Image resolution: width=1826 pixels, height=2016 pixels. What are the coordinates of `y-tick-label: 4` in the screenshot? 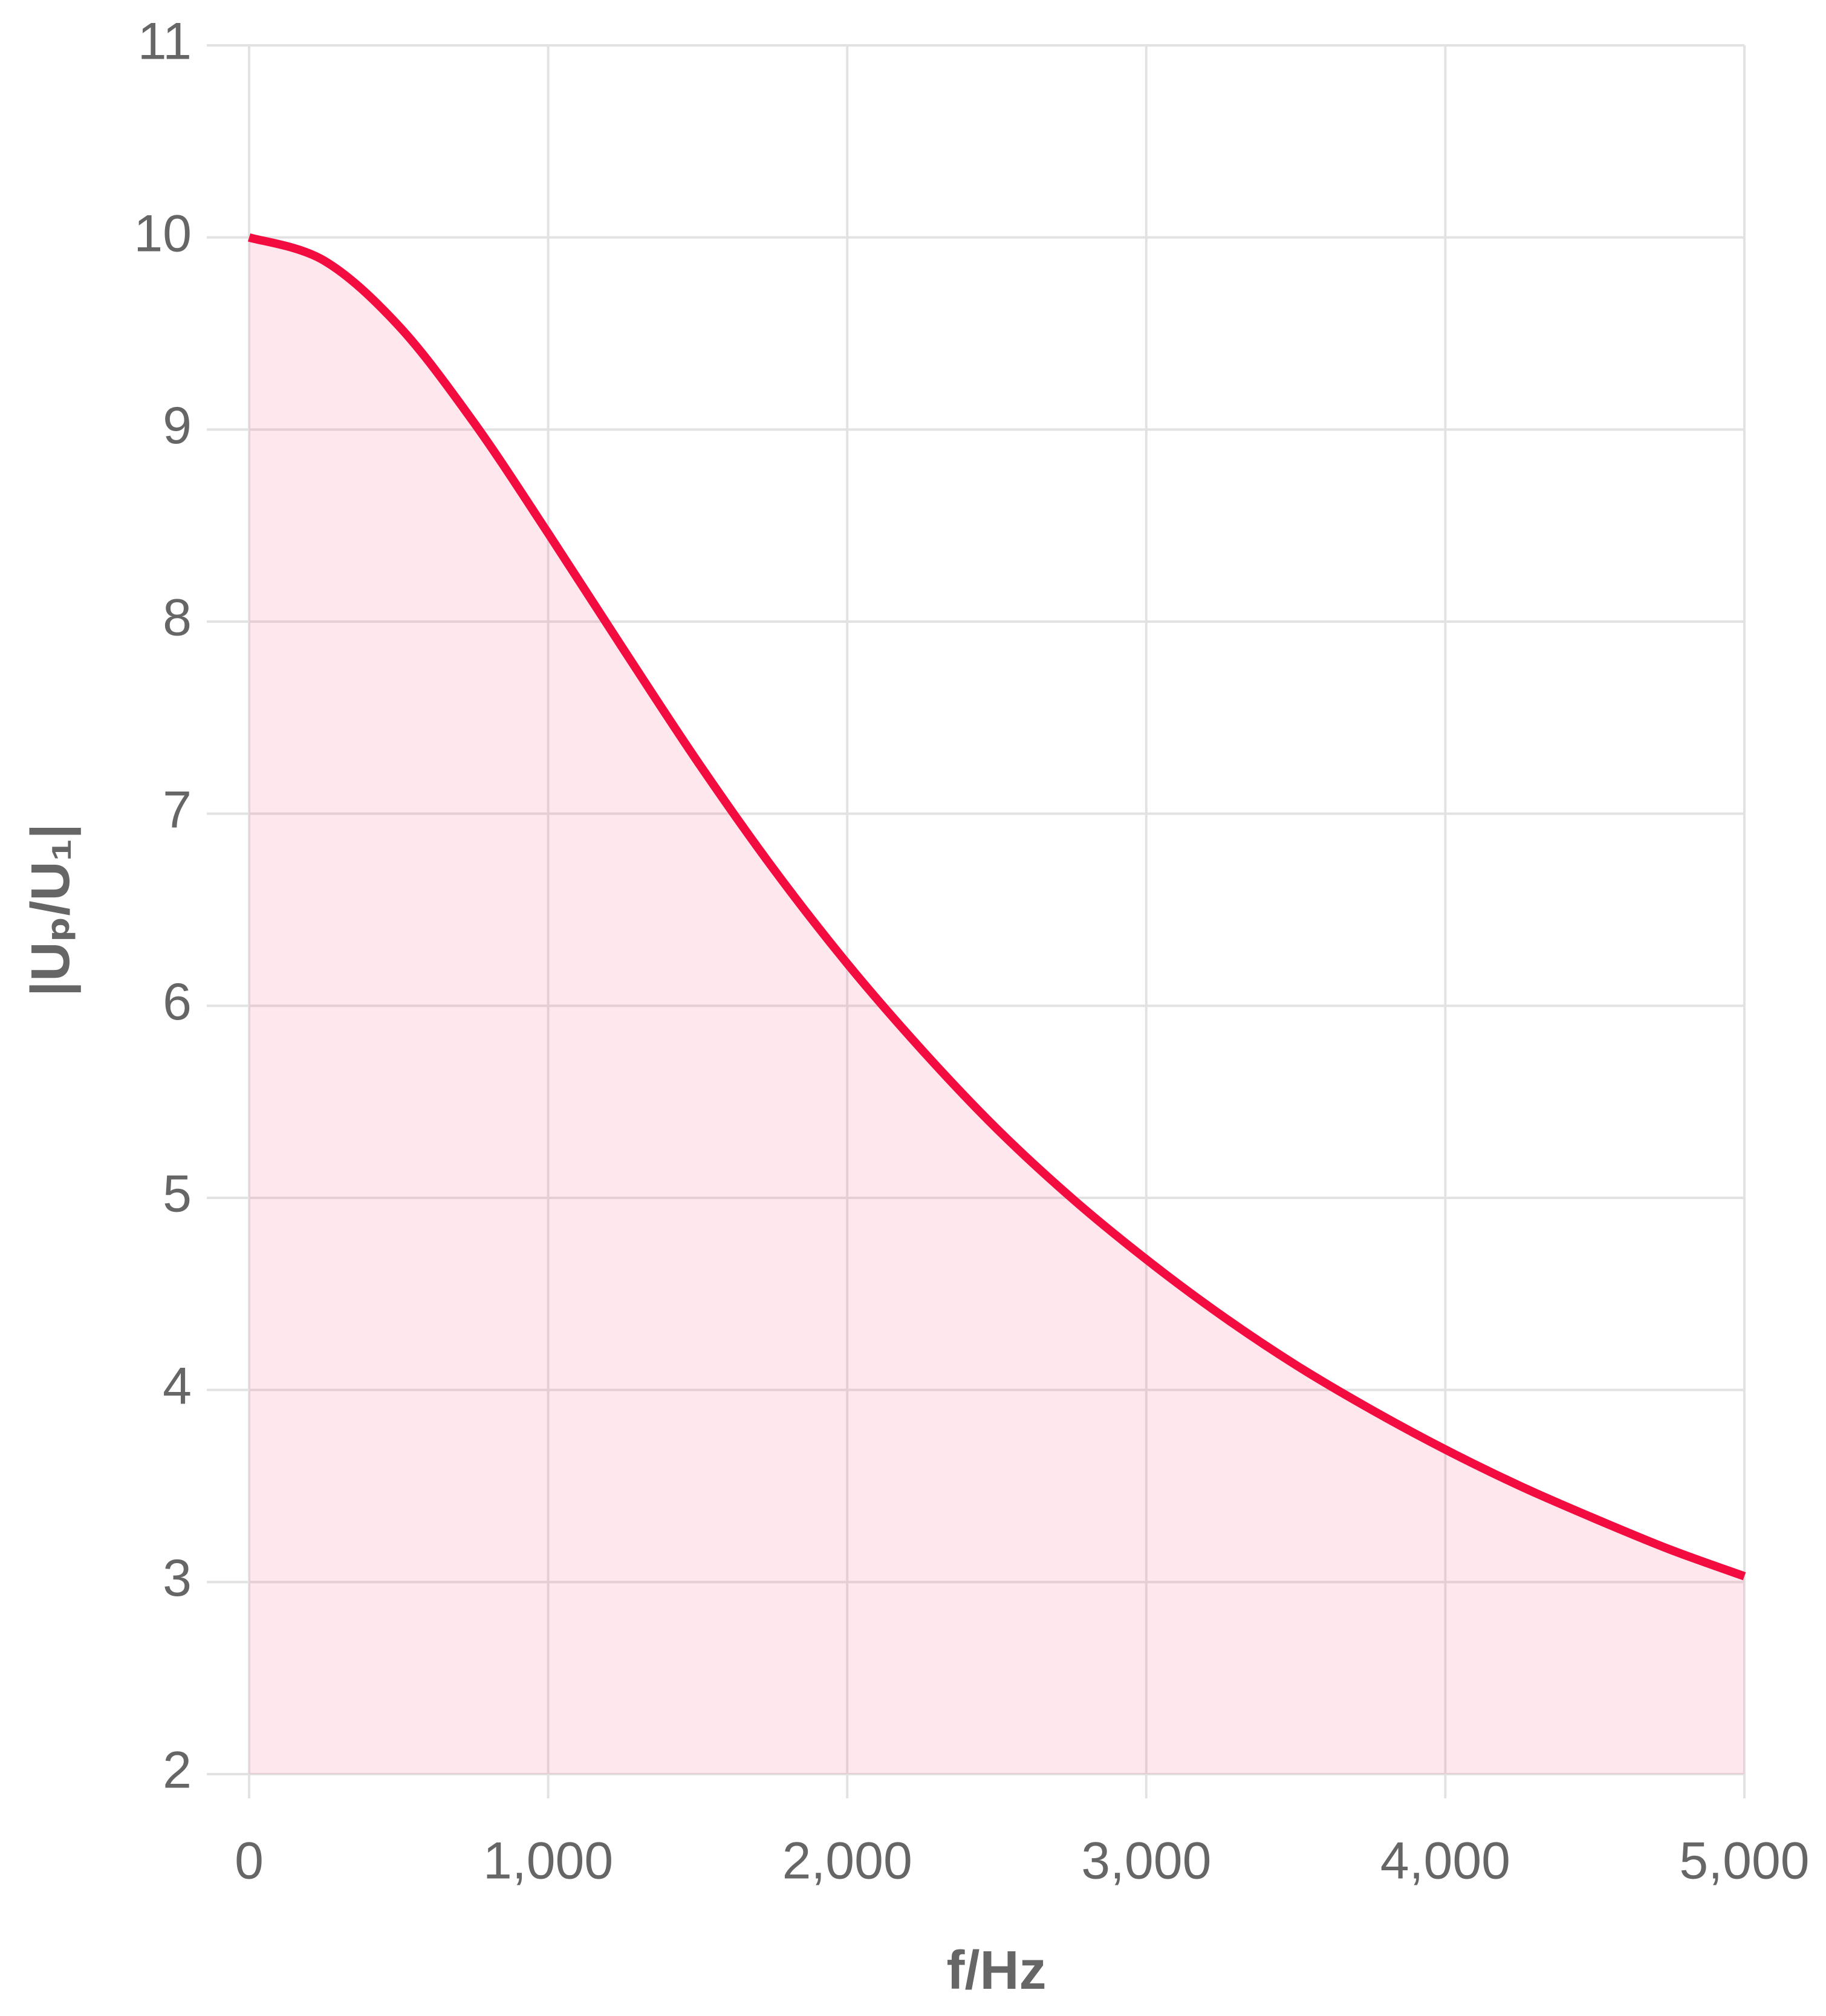 It's located at (177, 1386).